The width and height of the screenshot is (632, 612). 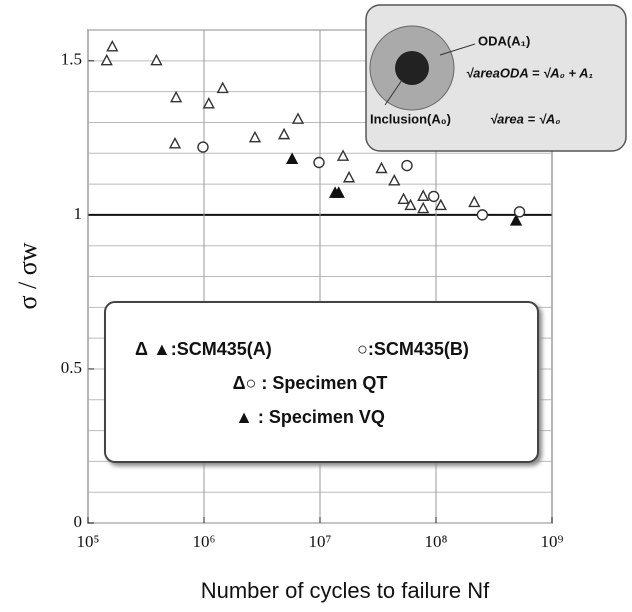 I want to click on legend-entry: Δ ▲:SCM435(A), so click(x=203, y=349).